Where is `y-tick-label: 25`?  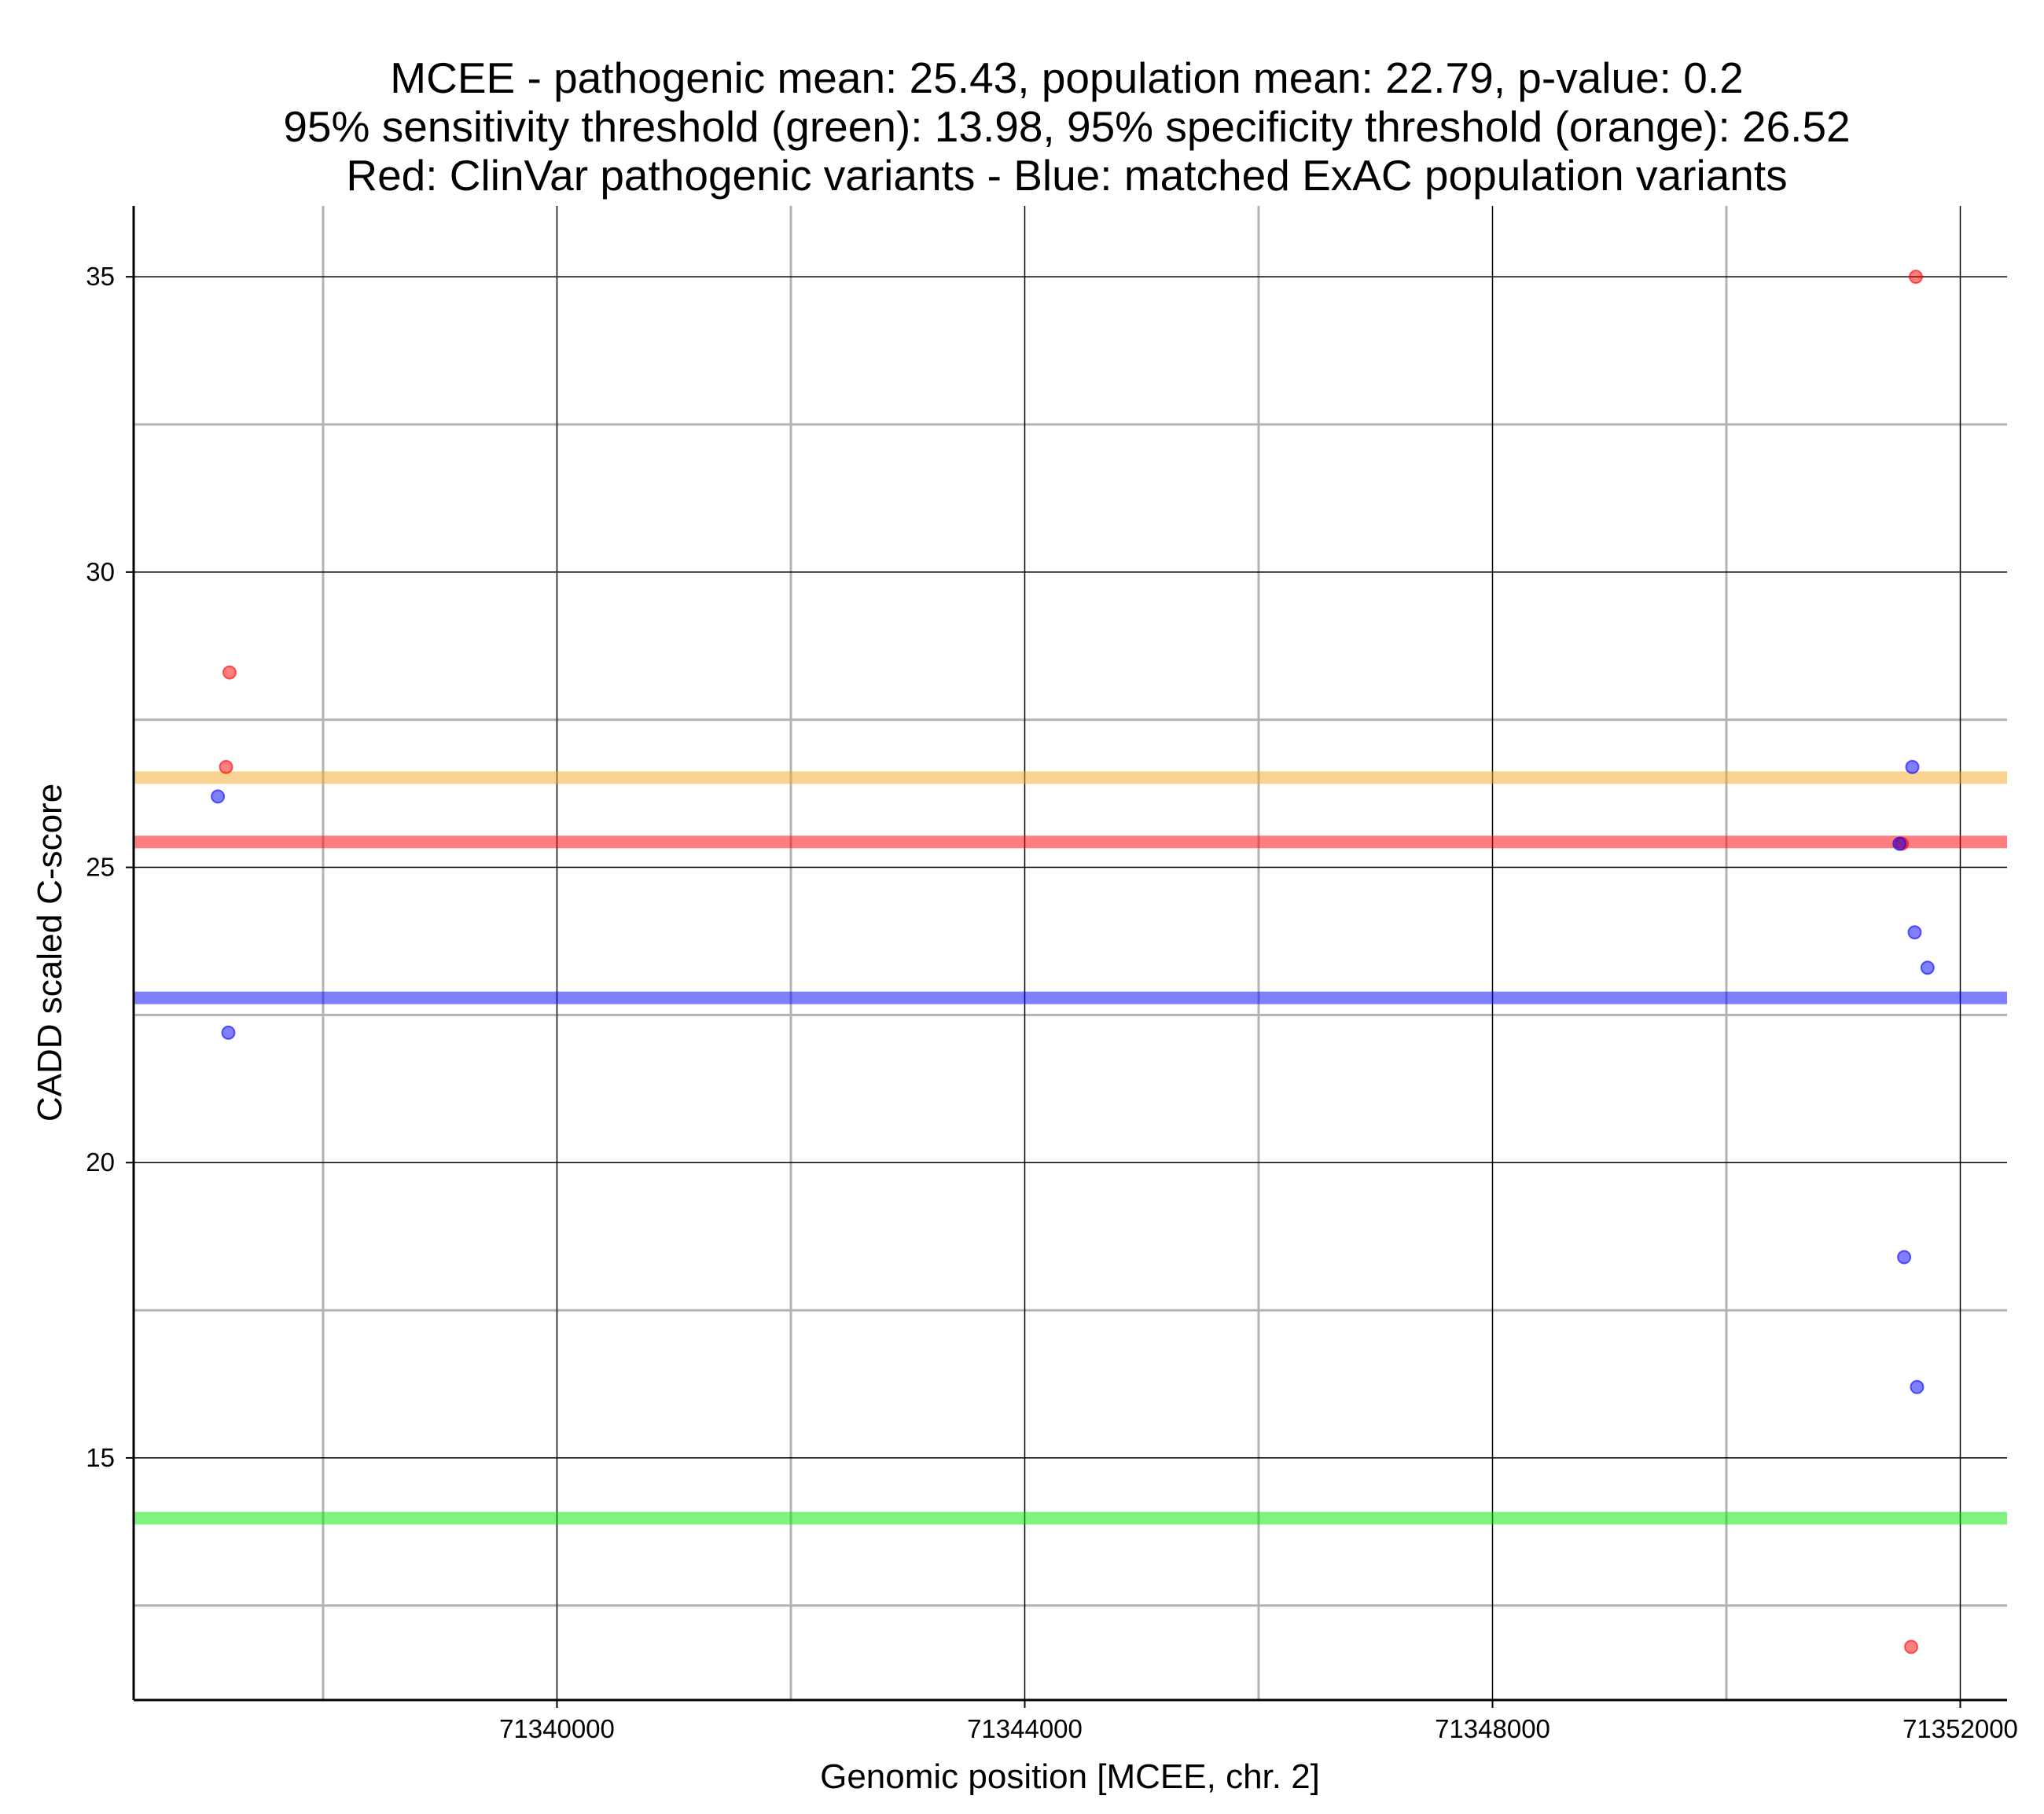
y-tick-label: 25 is located at coordinates (101, 867).